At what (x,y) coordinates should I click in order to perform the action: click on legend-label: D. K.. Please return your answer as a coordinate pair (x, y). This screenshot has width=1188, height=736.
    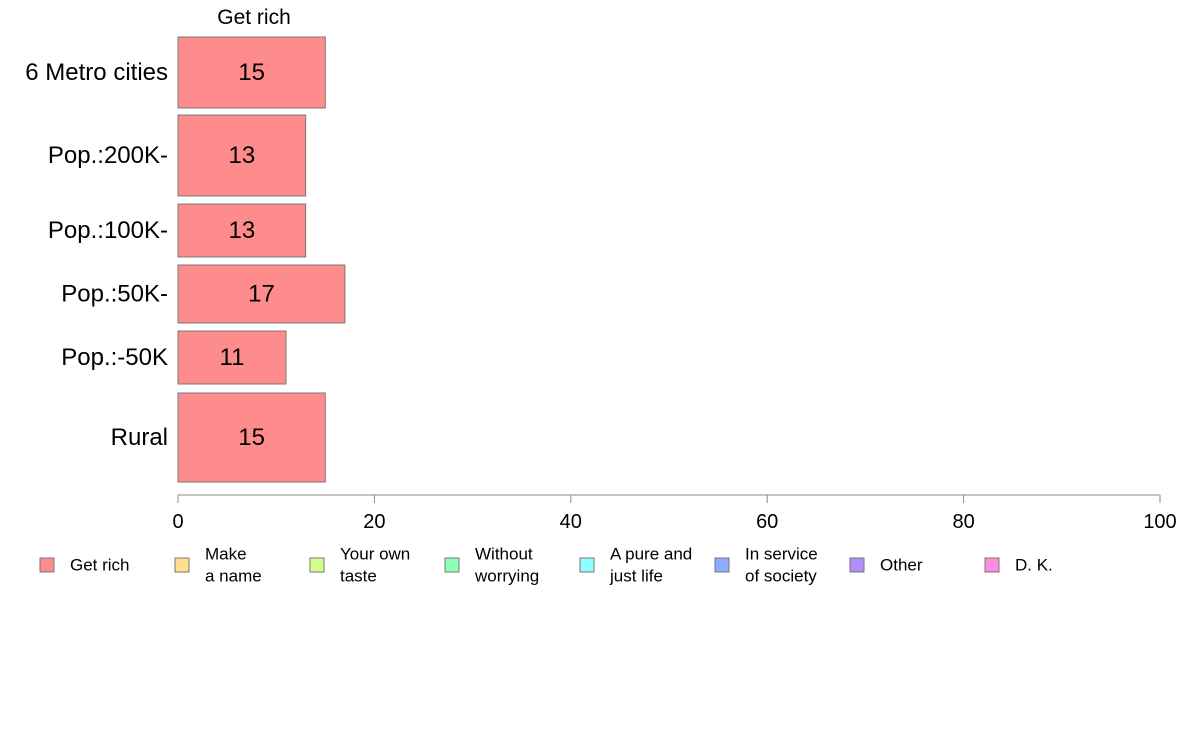
    Looking at the image, I should click on (1034, 565).